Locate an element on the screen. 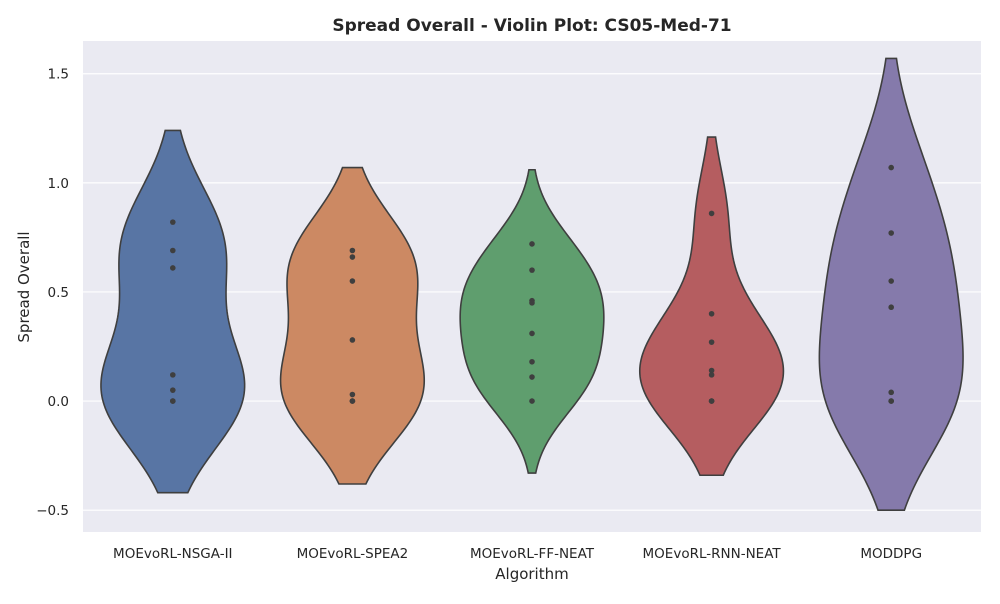  y-tick-label: 1.0 is located at coordinates (58, 184).